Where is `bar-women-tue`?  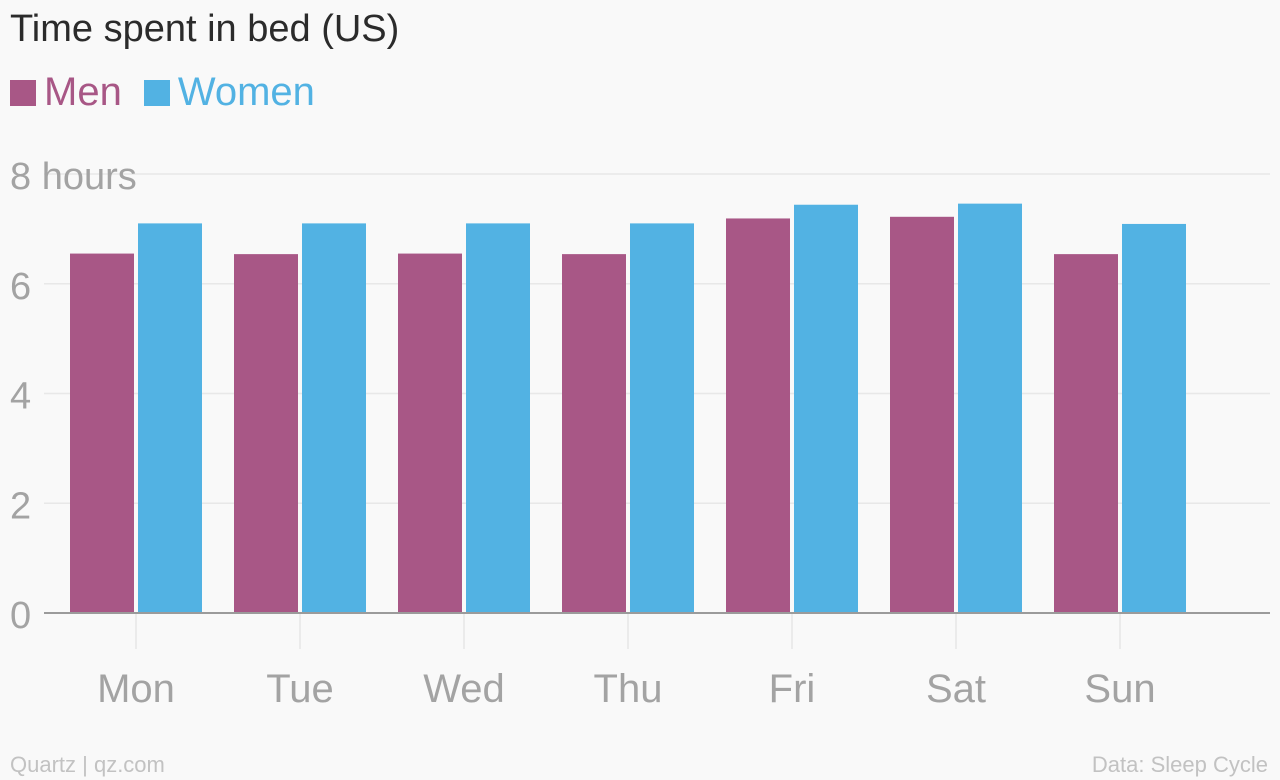
bar-women-tue is located at coordinates (334, 418).